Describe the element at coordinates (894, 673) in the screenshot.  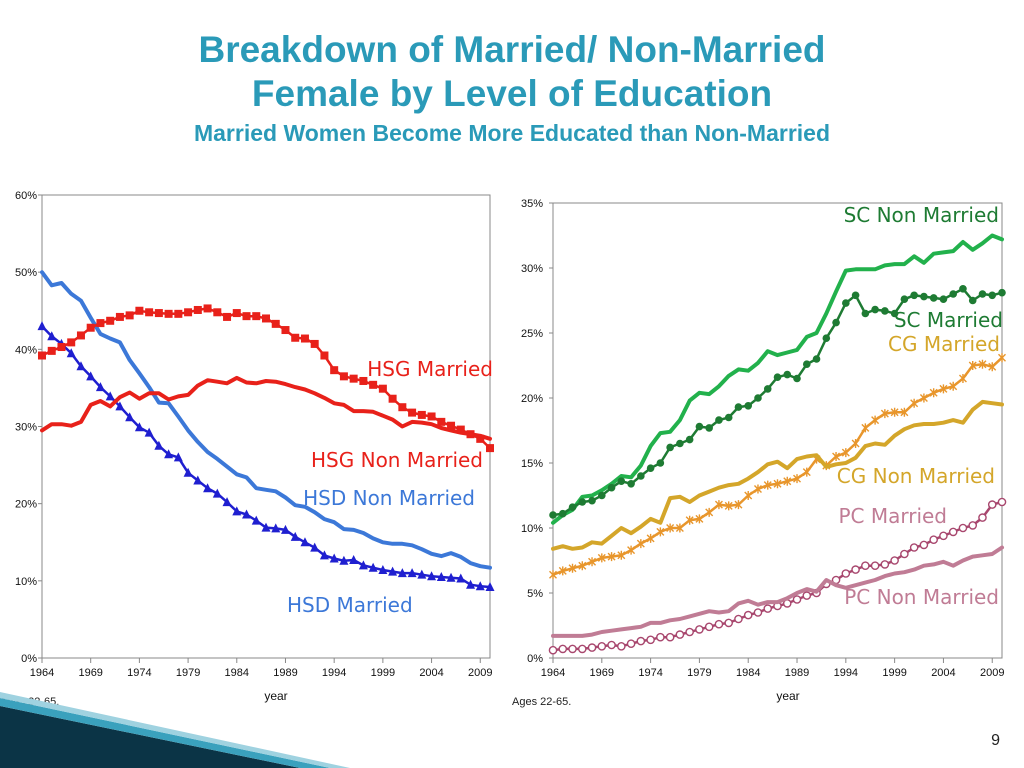
I see `x-tick-label: 1999` at that location.